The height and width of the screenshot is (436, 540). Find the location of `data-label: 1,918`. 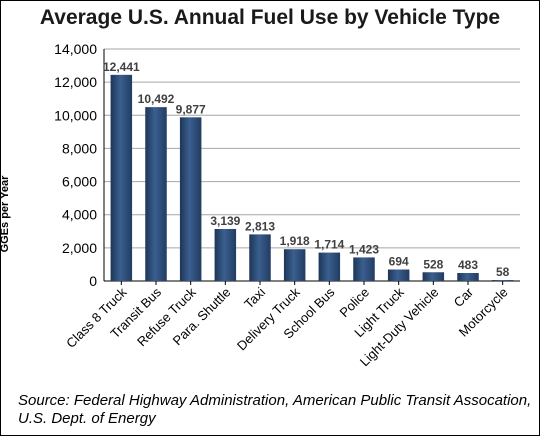

data-label: 1,918 is located at coordinates (295, 241).